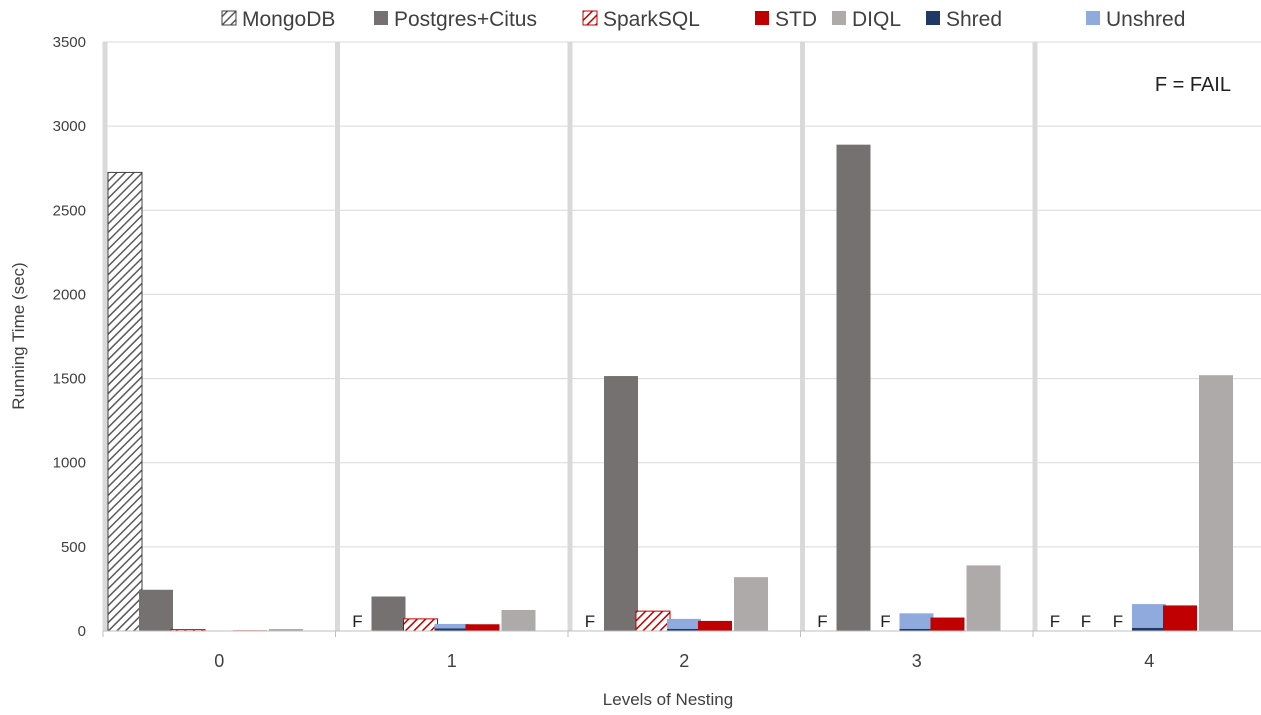  What do you see at coordinates (69, 42) in the screenshot?
I see `y-tick-label-3500: 3500` at bounding box center [69, 42].